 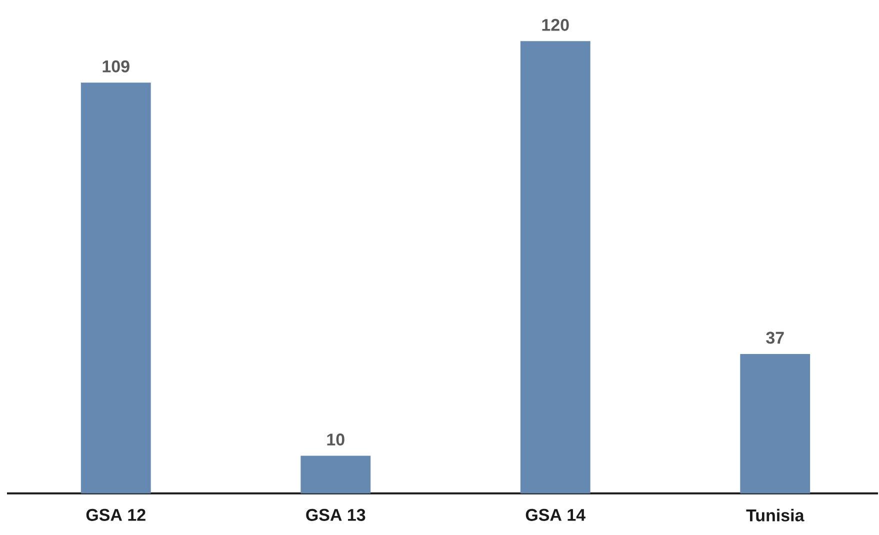 I want to click on data-label: 109, so click(x=116, y=66).